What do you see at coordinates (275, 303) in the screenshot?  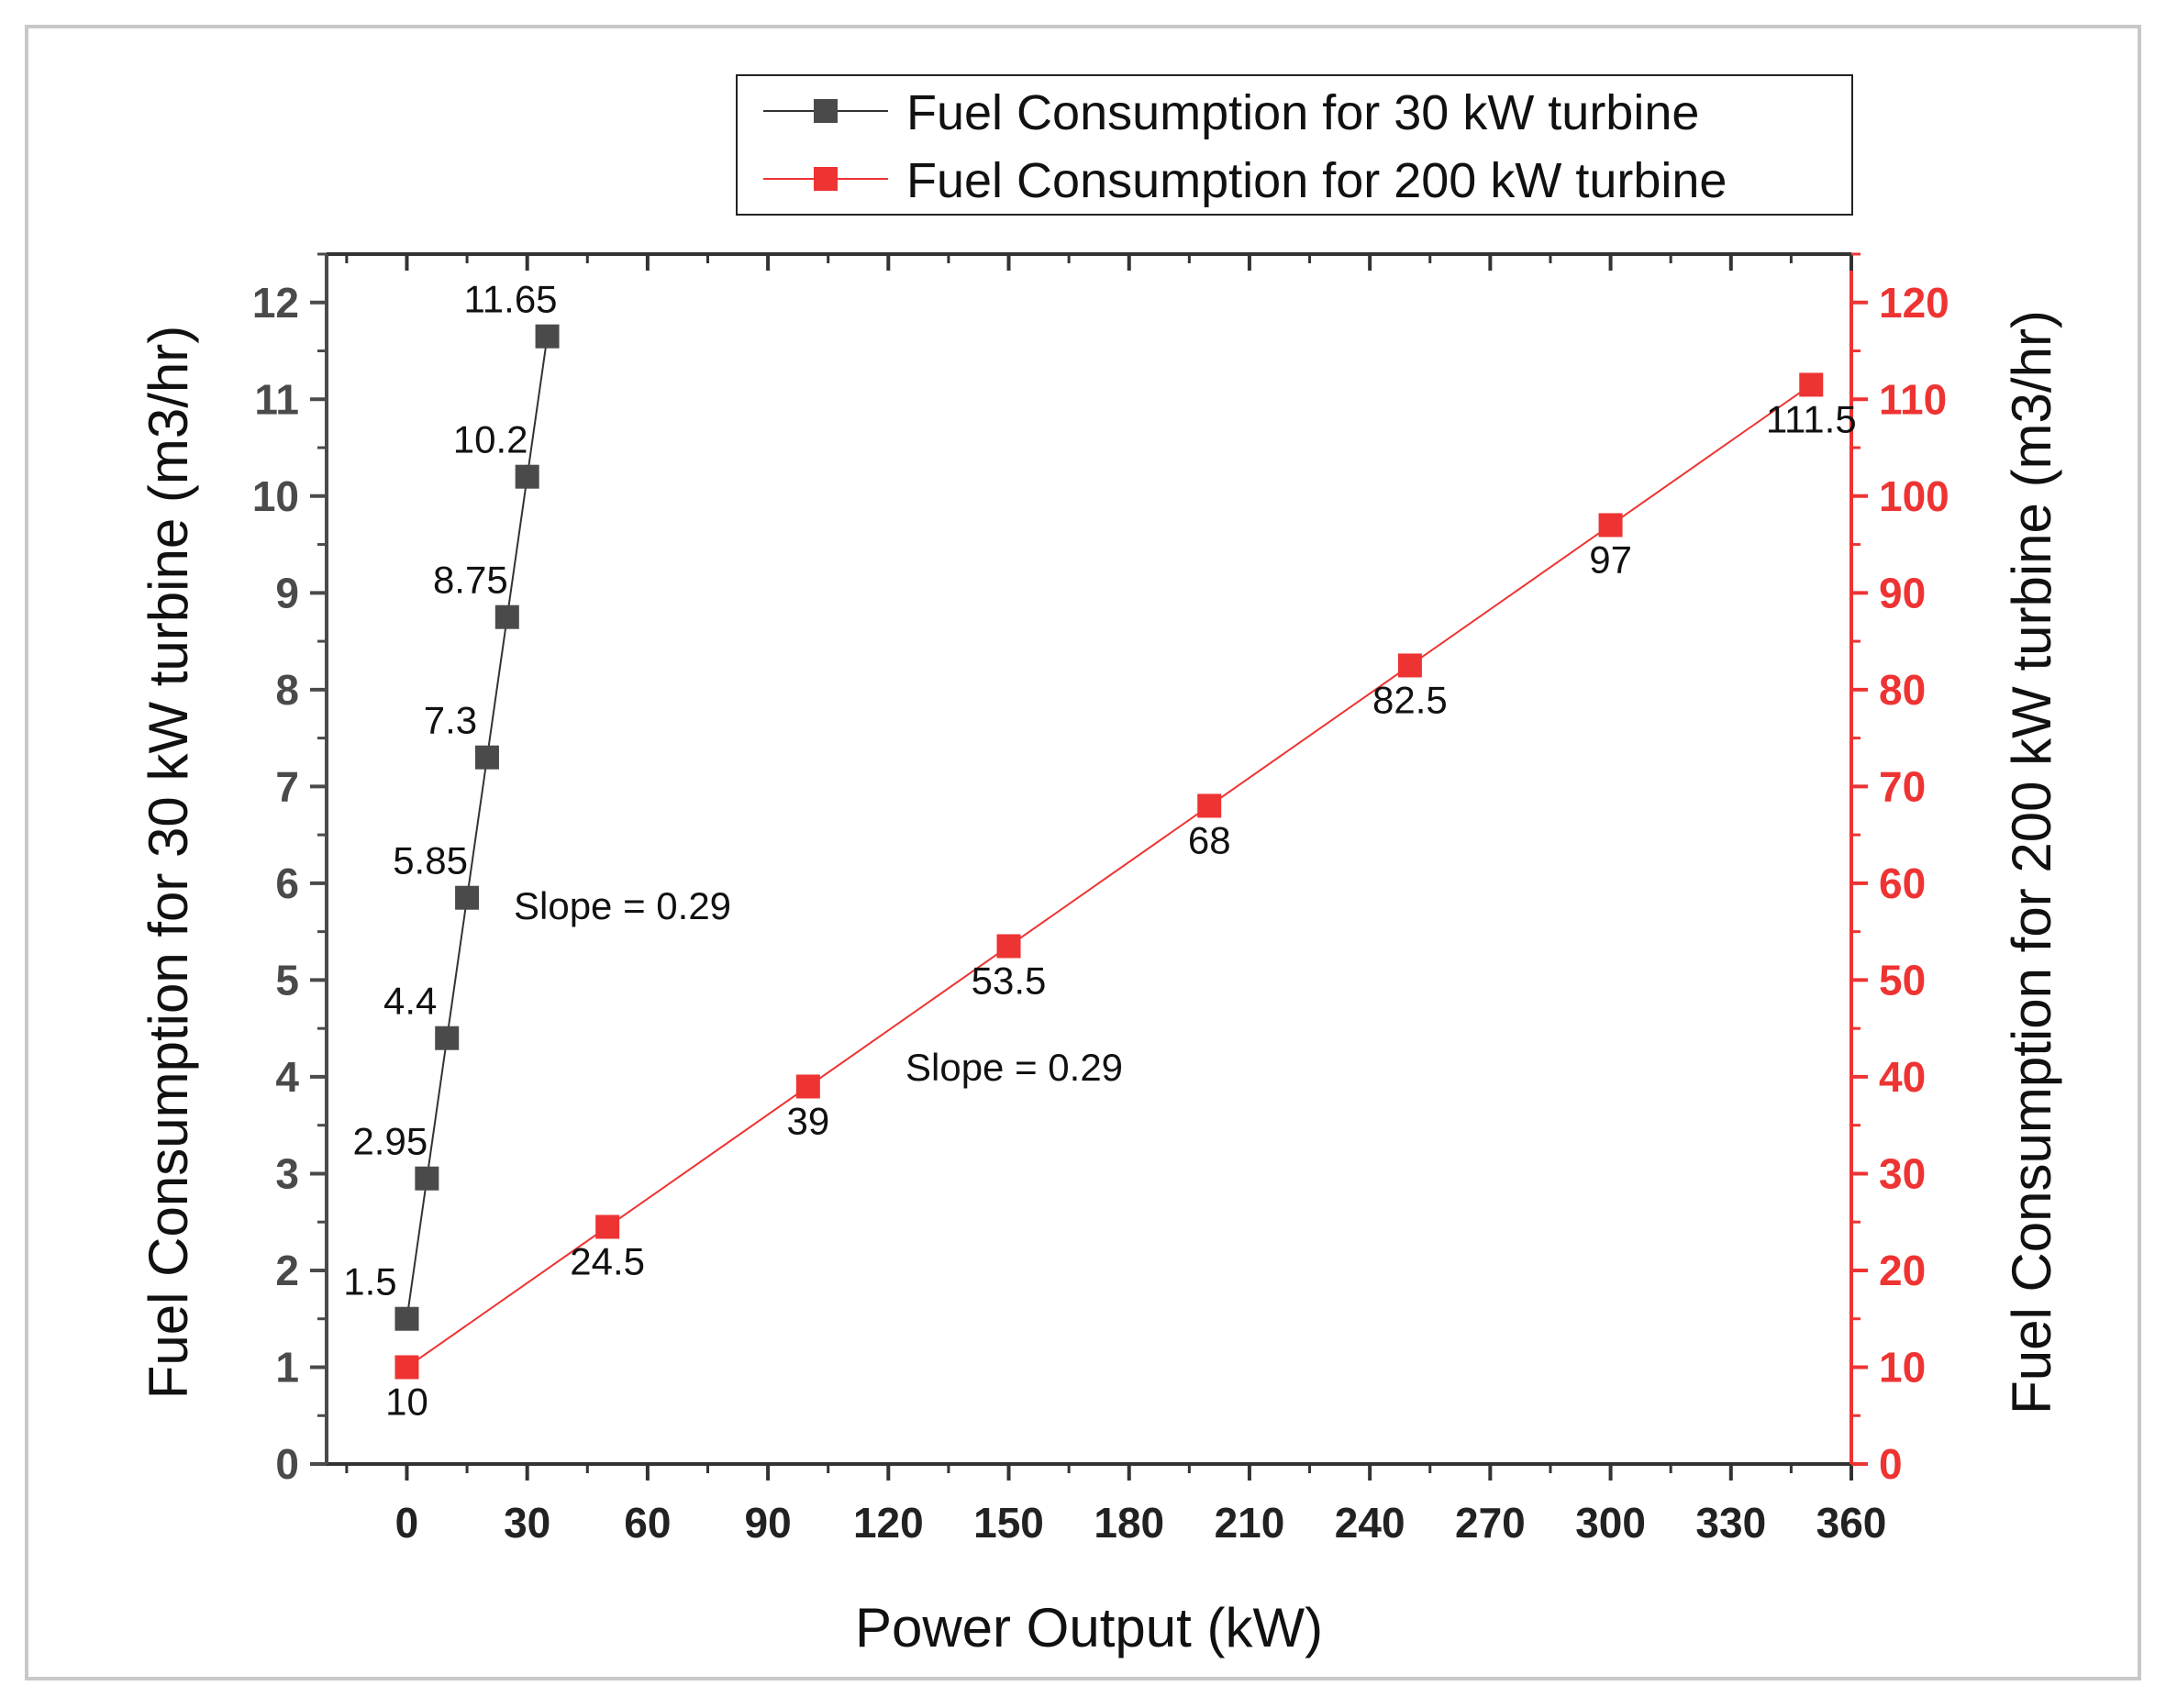 I see `y-tick-label-left: 12` at bounding box center [275, 303].